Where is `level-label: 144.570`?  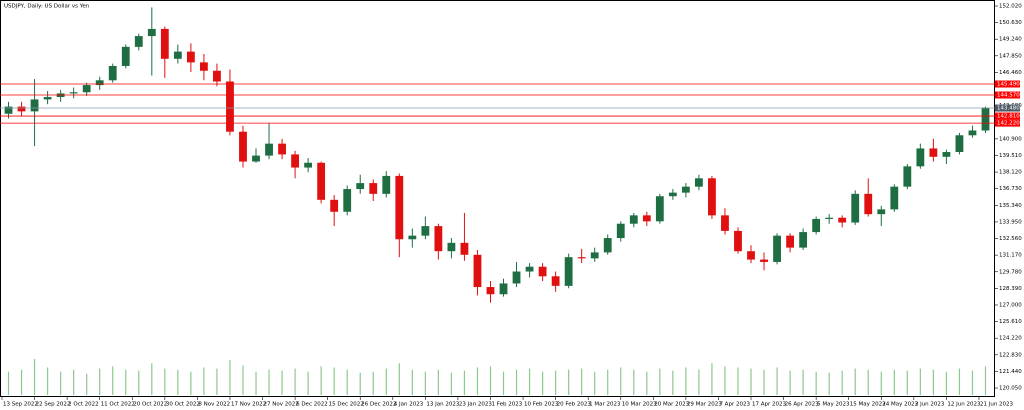 level-label: 144.570 is located at coordinates (1008, 96).